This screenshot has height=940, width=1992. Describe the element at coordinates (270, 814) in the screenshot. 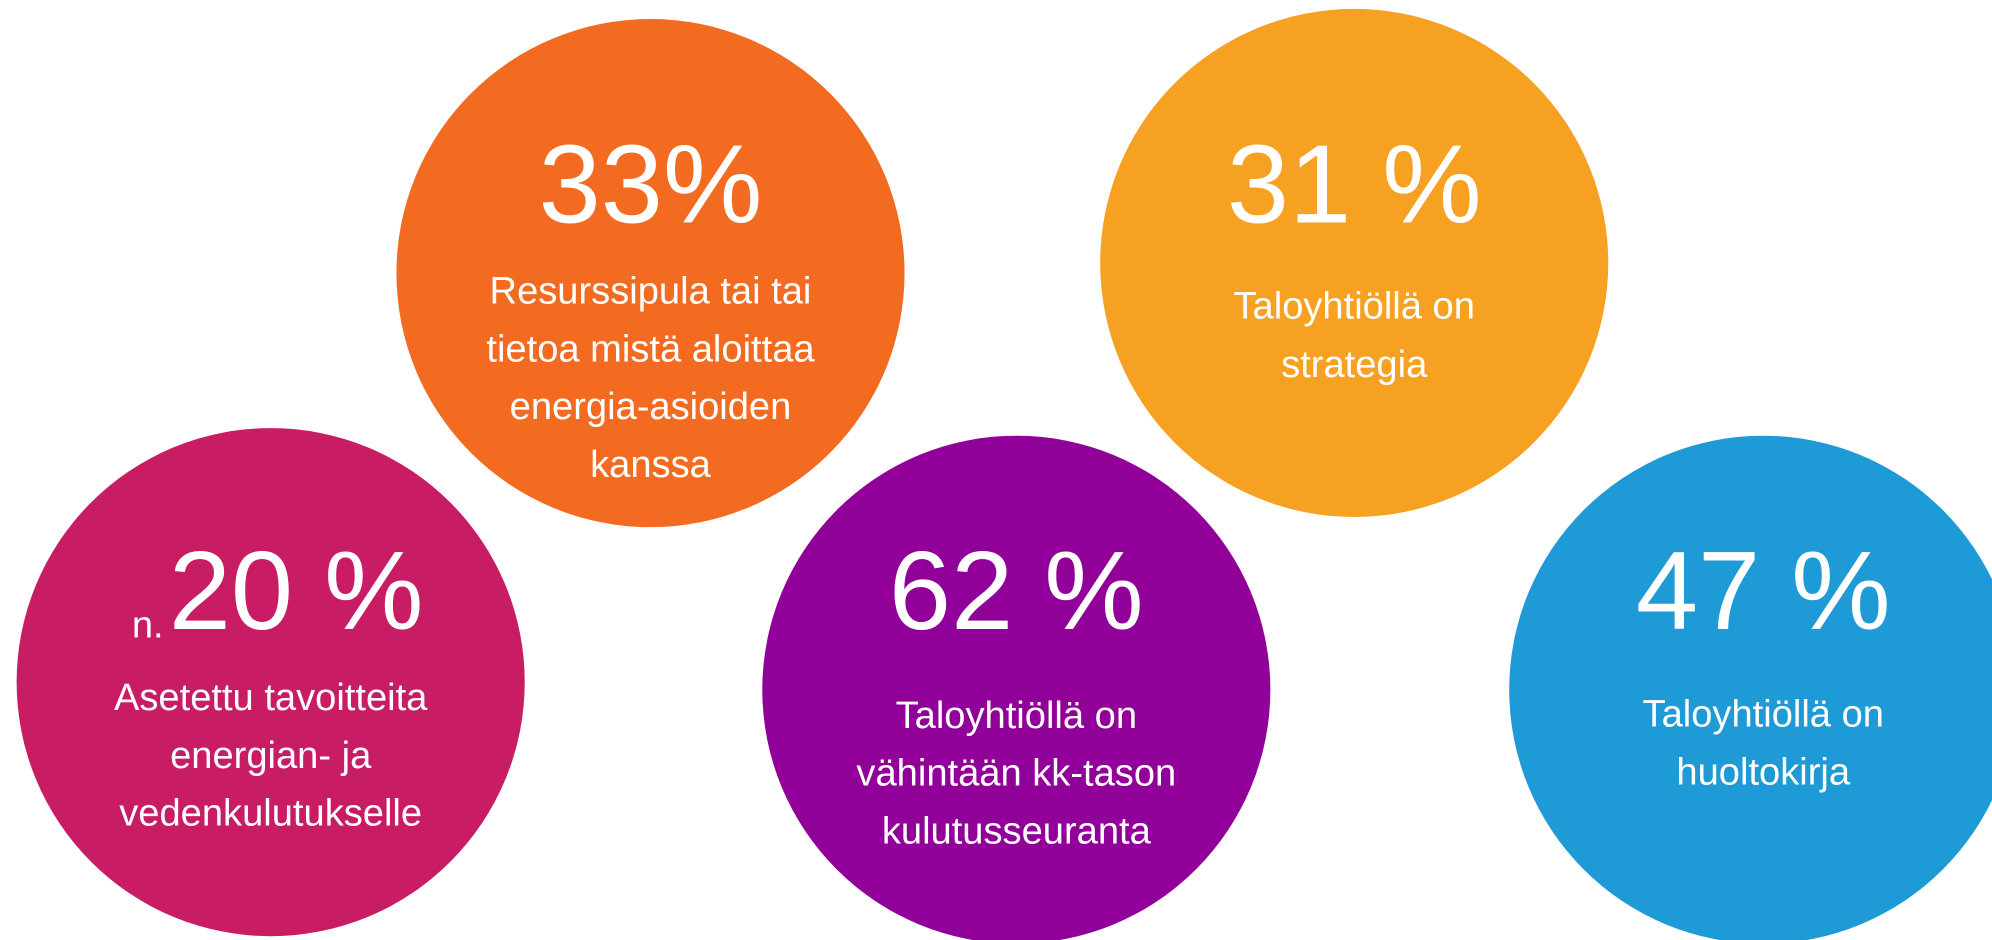

I see `stat-label: vedenkulutukselle` at that location.